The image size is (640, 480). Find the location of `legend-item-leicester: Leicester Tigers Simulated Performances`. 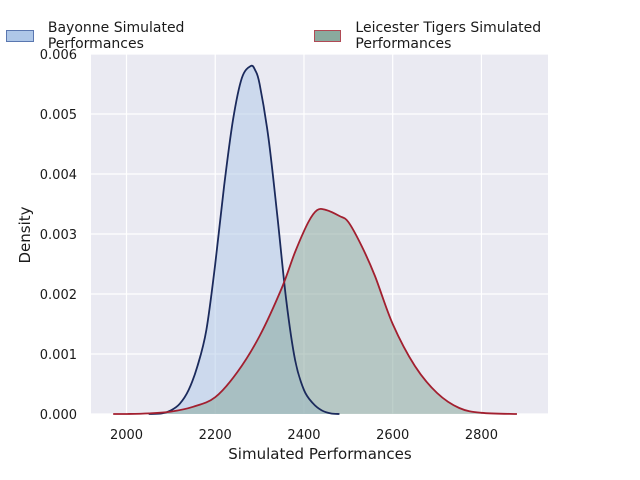

legend-item-leicester: Leicester Tigers Simulated Performances is located at coordinates (476, 36).